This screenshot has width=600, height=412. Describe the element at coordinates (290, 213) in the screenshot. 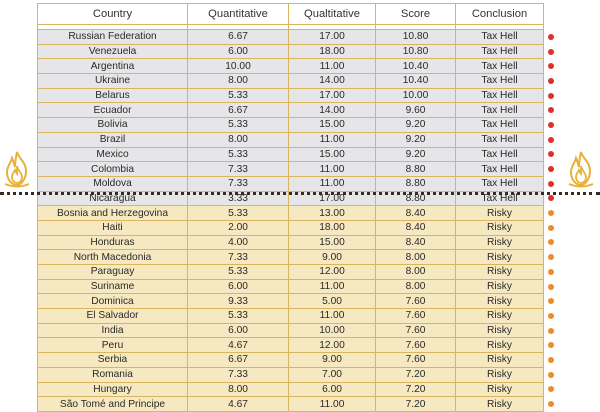

I see `table-row: Bosnia and Herzegovina 5.33 13.00 8.40 Risky` at that location.